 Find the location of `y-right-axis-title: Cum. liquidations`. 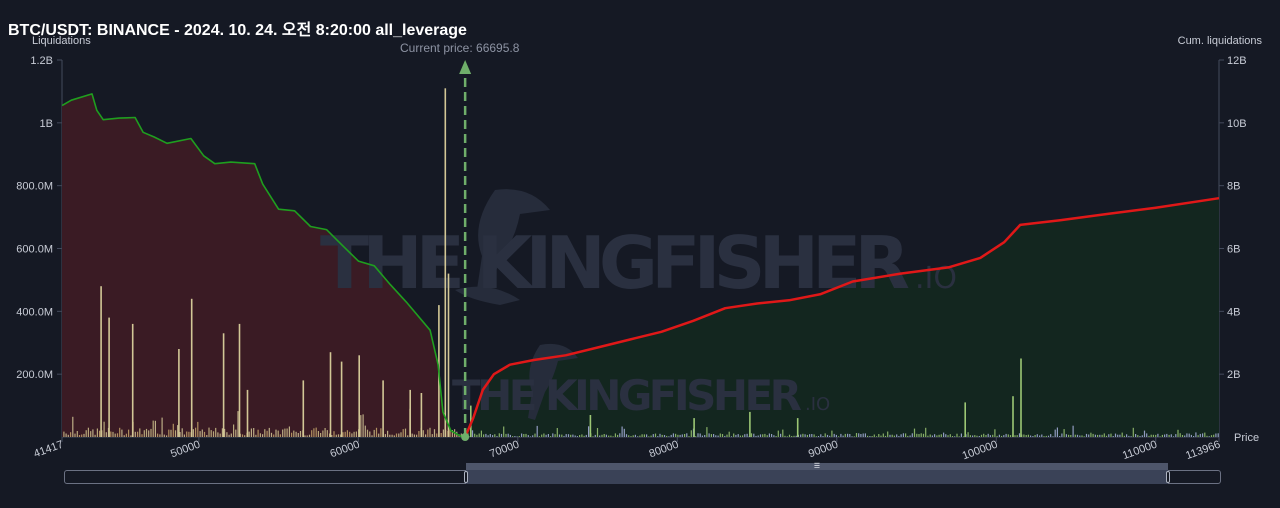

y-right-axis-title: Cum. liquidations is located at coordinates (1220, 41).